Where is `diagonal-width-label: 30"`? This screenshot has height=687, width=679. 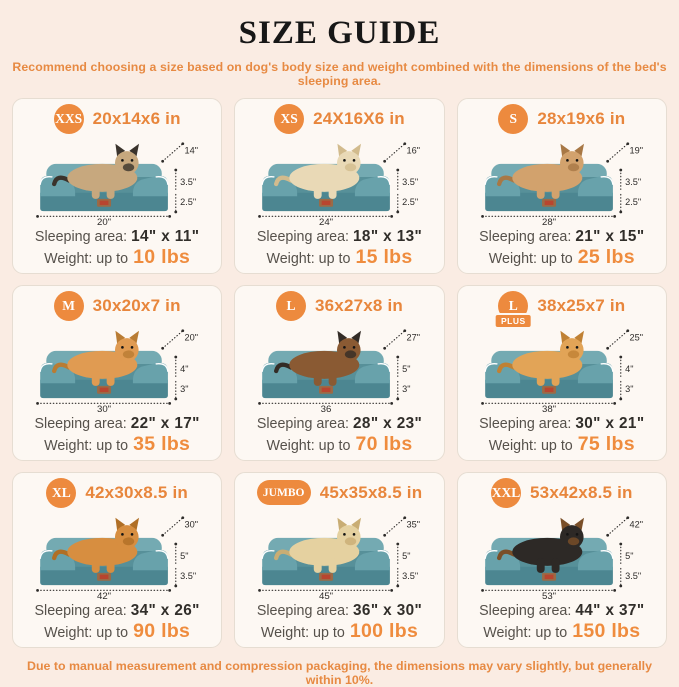
diagonal-width-label: 30" is located at coordinates (191, 524).